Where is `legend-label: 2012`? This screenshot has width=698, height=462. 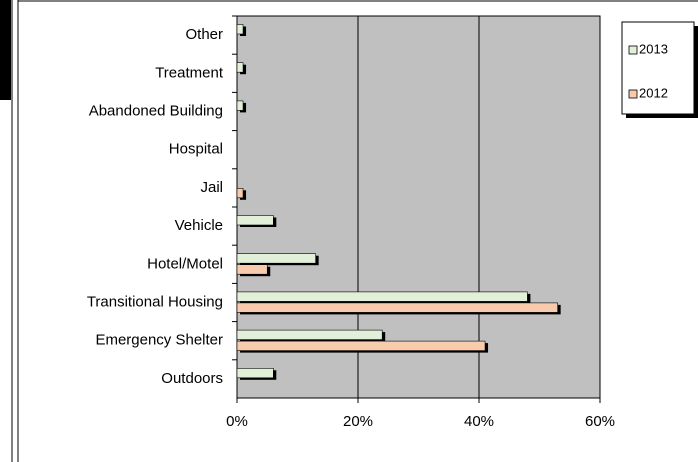 legend-label: 2012 is located at coordinates (653, 92).